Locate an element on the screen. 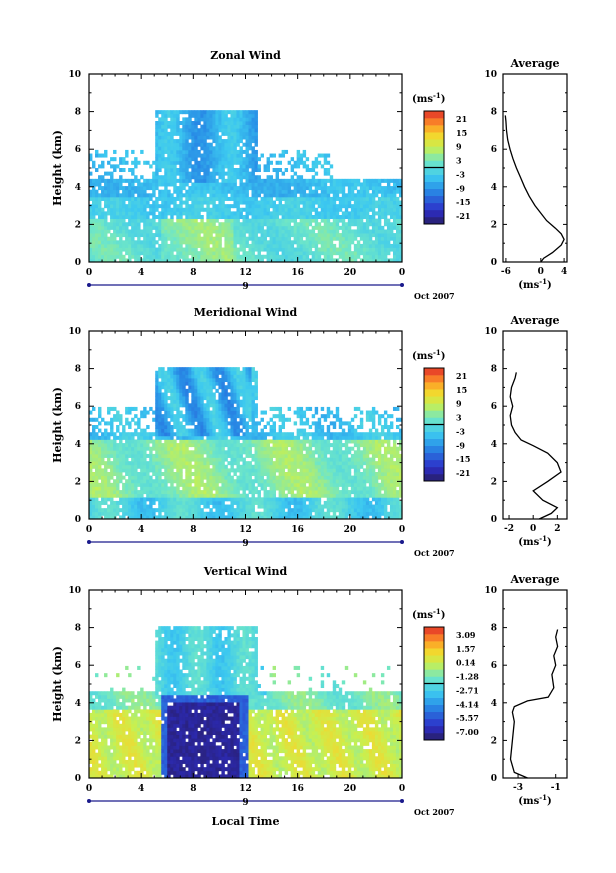  colorbar-segment is located at coordinates (434, 136).